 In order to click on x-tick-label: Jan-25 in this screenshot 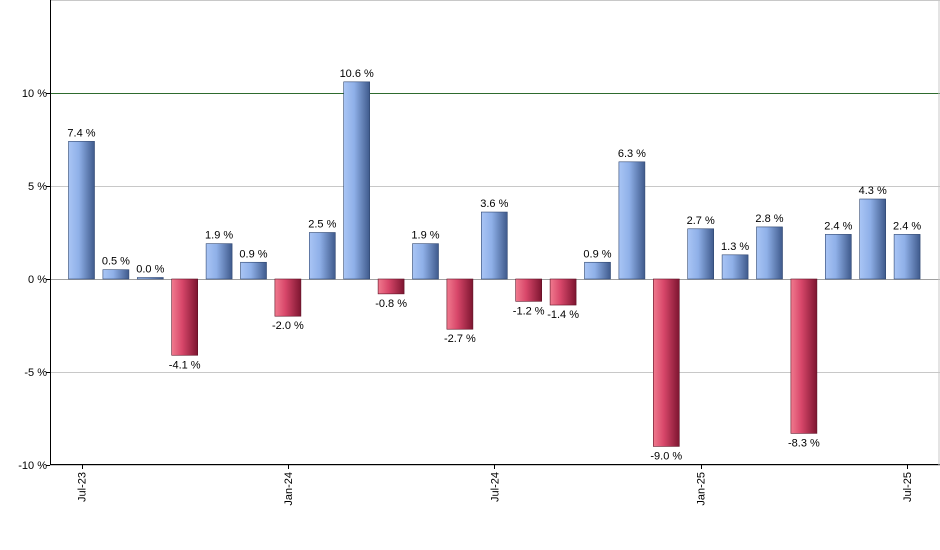, I will do `click(702, 489)`.